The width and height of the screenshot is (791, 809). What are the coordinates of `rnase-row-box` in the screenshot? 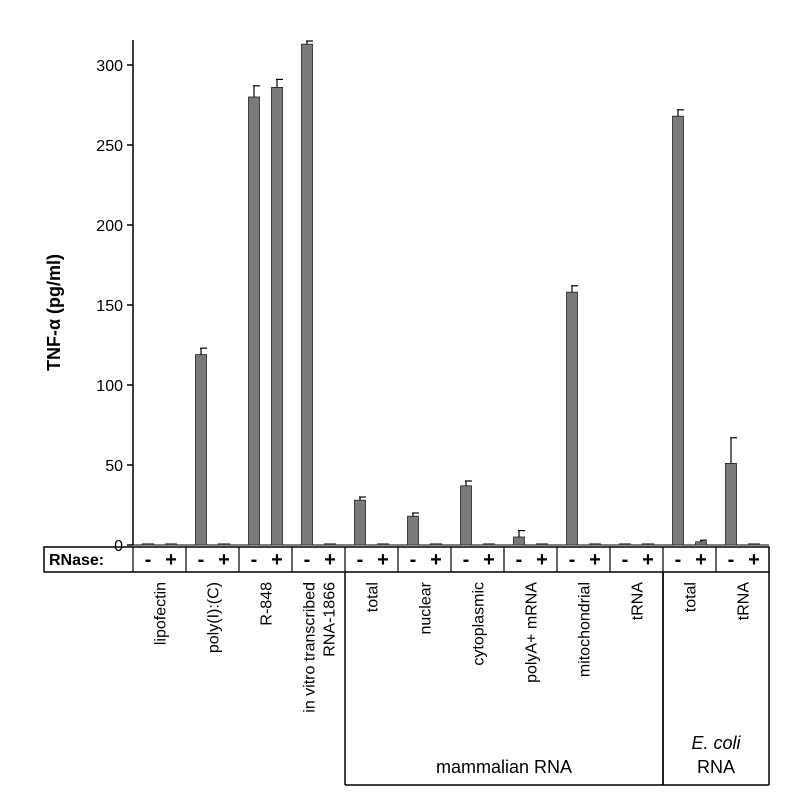 It's located at (406, 559).